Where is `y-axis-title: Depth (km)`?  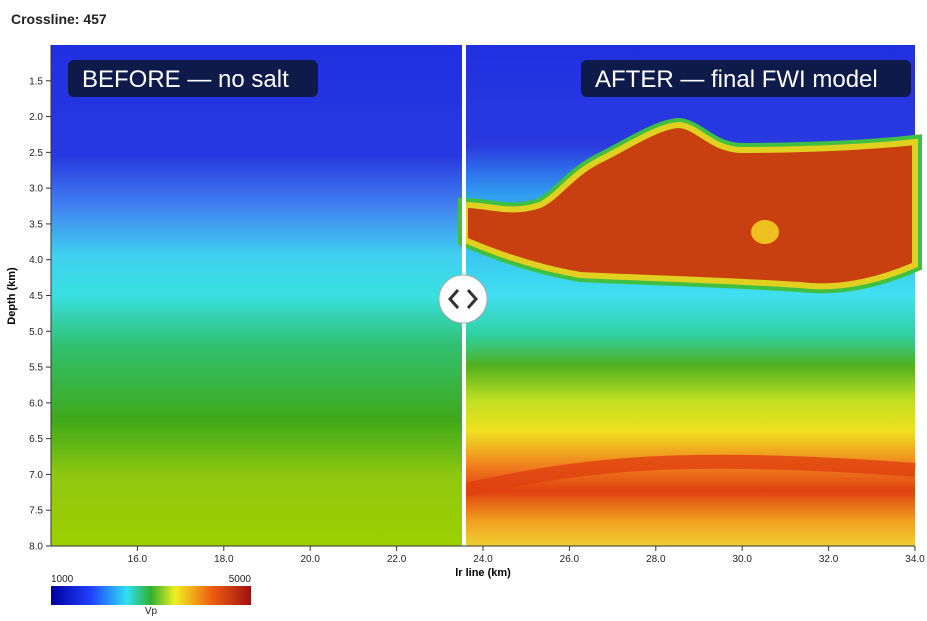
y-axis-title: Depth (km) is located at coordinates (12, 296).